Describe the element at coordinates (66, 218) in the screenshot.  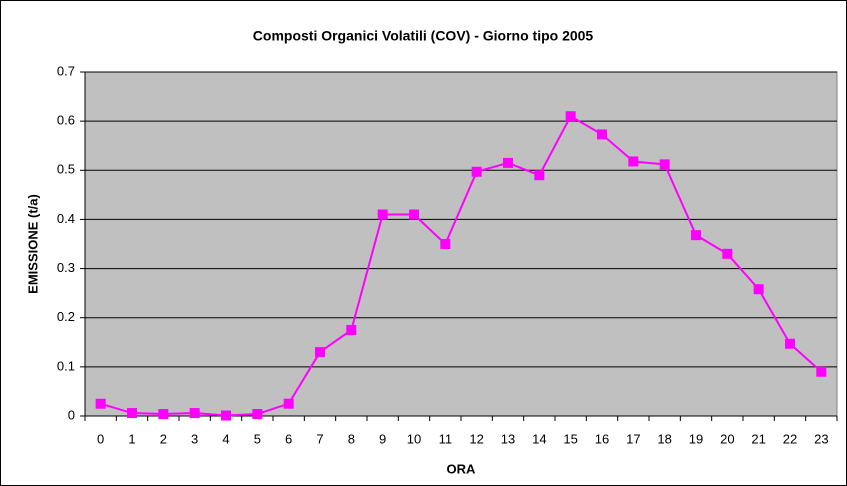
I see `y-tick-label: 0.4` at that location.